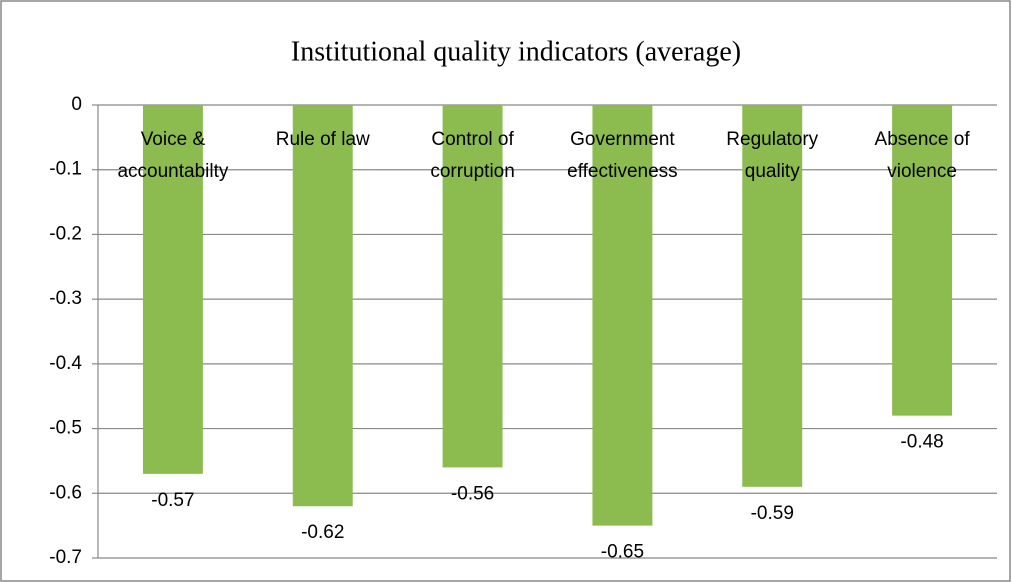  What do you see at coordinates (65, 557) in the screenshot?
I see `y-tick-label: -0.7` at bounding box center [65, 557].